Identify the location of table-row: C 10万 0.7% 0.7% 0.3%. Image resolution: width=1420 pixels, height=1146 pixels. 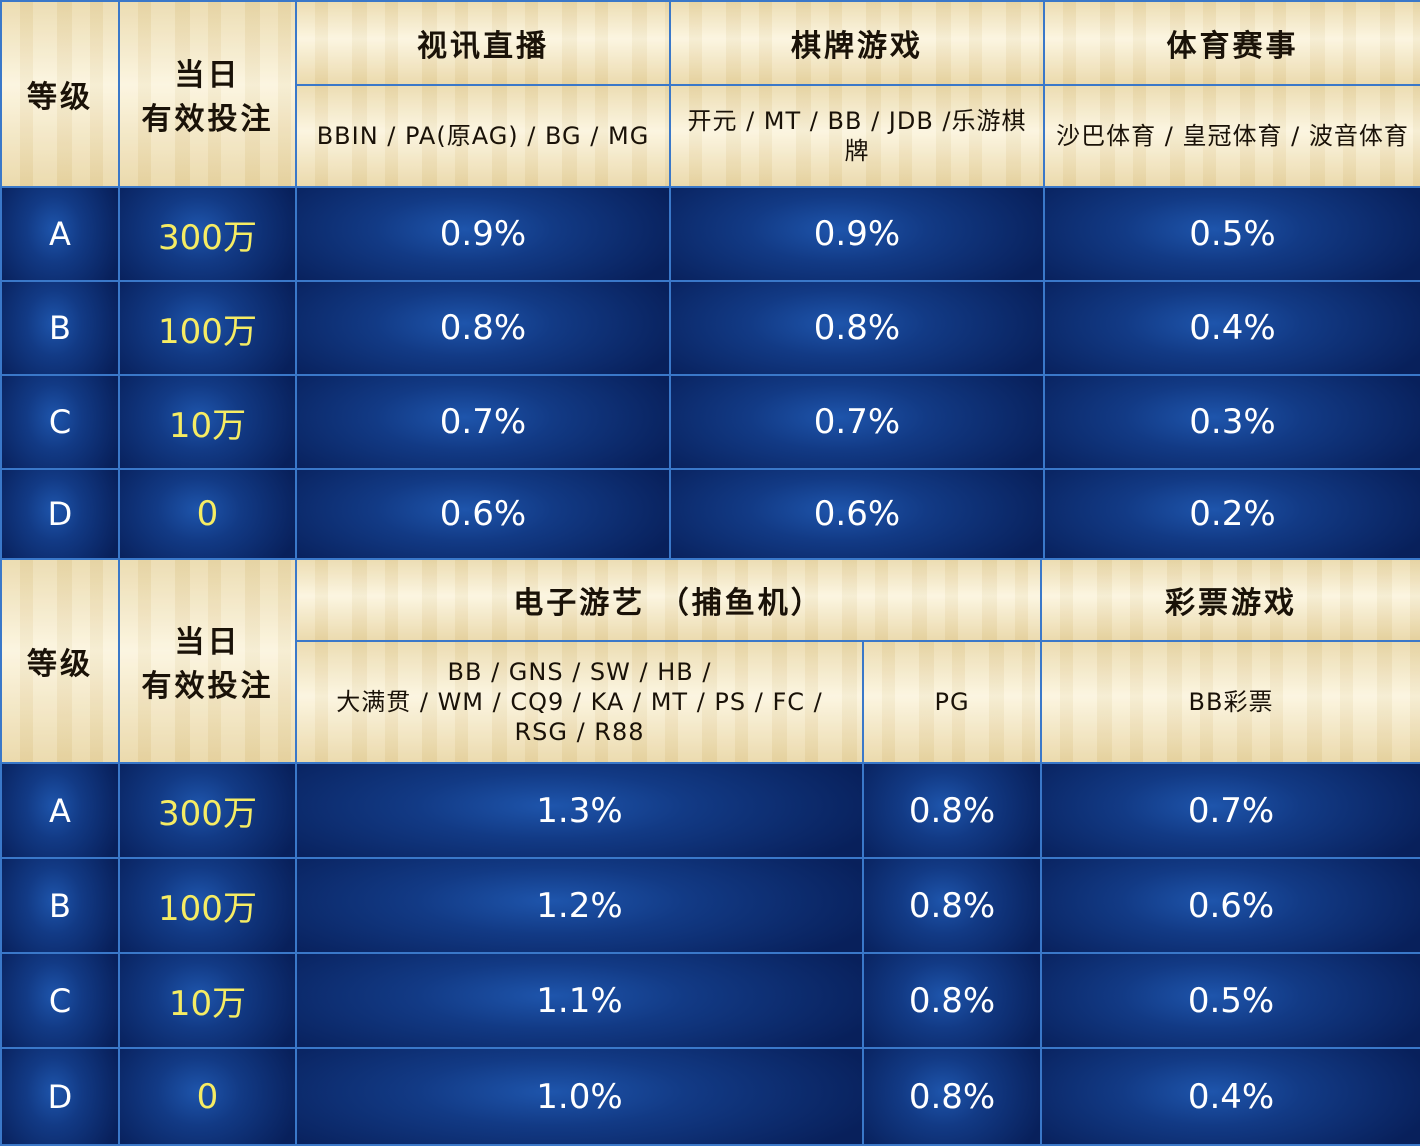
(710, 422).